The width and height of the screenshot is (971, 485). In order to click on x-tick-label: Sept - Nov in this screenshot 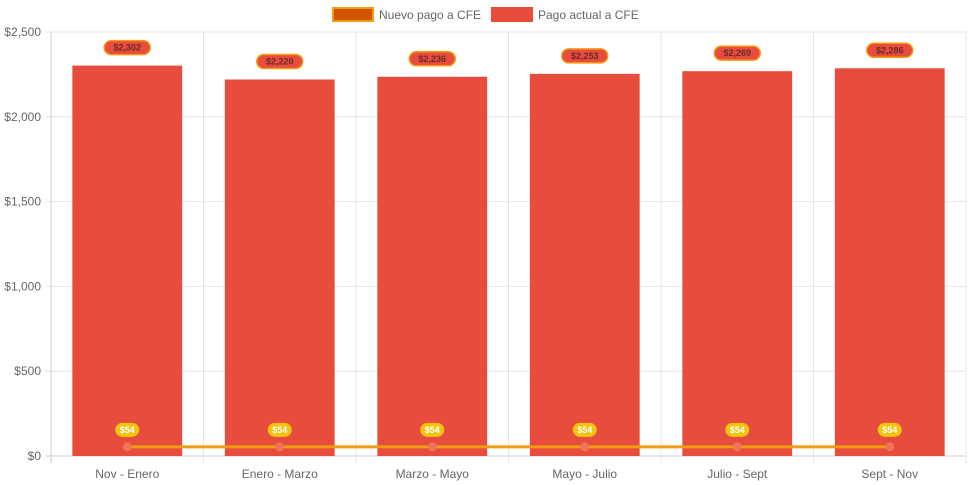, I will do `click(889, 474)`.